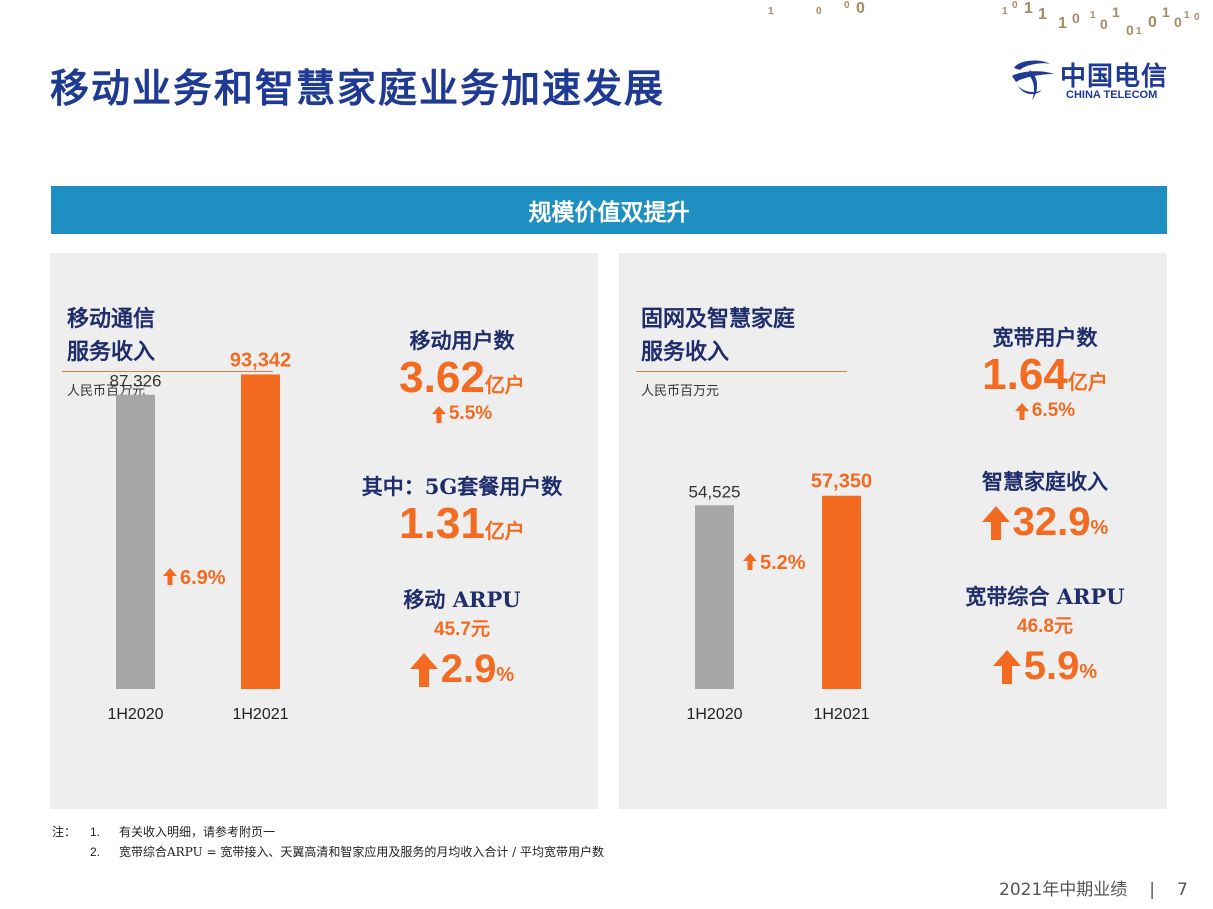 The image size is (1213, 909). Describe the element at coordinates (1045, 337) in the screenshot. I see `broadband-users-label: 宽带用户数` at that location.